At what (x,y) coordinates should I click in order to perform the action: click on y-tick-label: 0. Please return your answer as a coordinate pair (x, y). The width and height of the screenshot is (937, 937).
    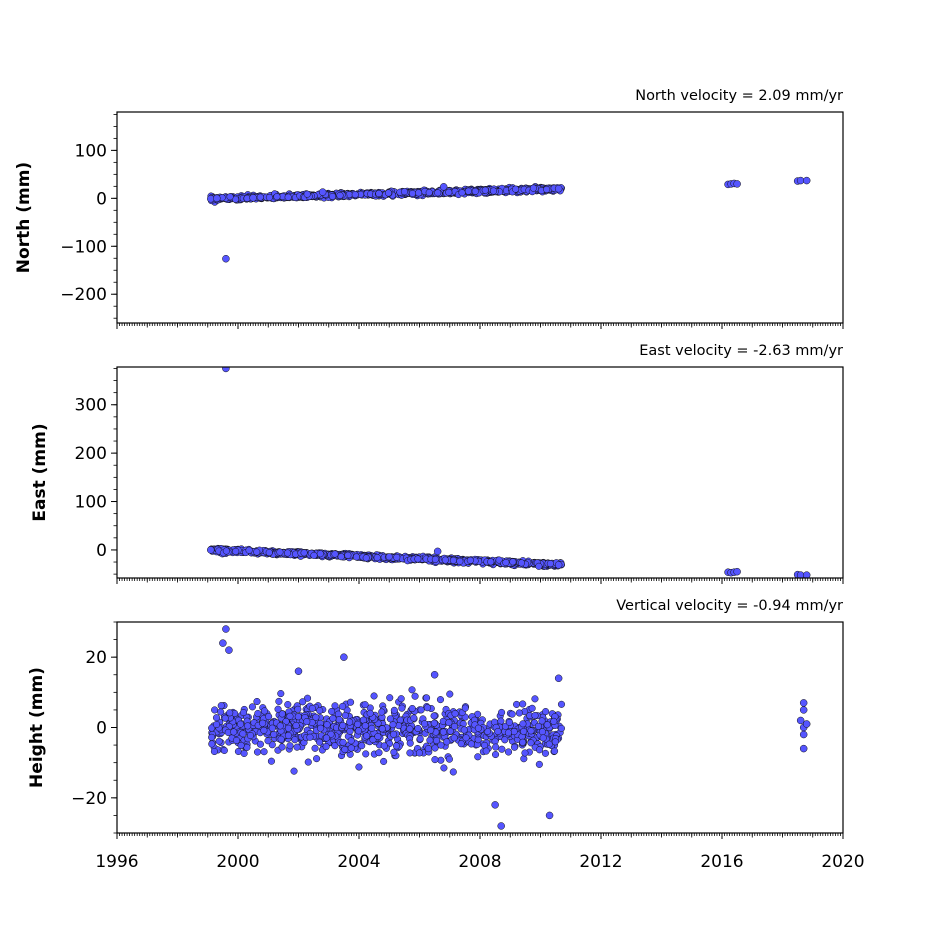
    Looking at the image, I should click on (101, 551).